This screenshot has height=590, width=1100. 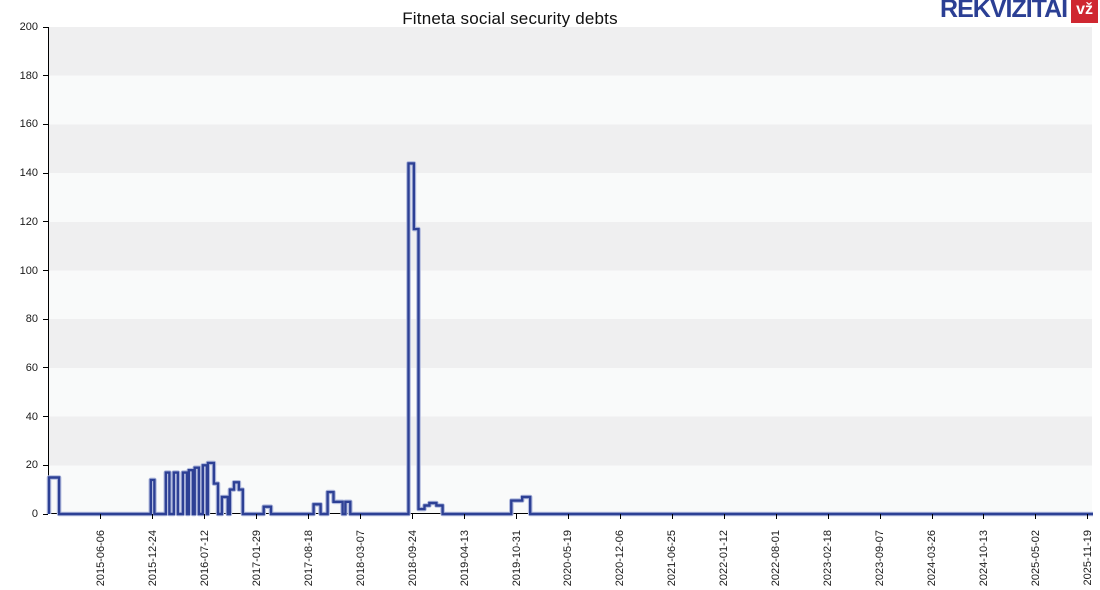 What do you see at coordinates (620, 558) in the screenshot?
I see `x-axis-label: 2020-12-06` at bounding box center [620, 558].